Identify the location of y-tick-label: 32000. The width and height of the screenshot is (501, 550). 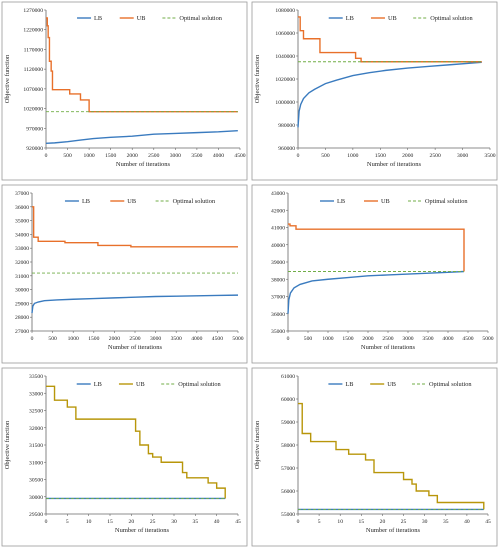
(22, 263).